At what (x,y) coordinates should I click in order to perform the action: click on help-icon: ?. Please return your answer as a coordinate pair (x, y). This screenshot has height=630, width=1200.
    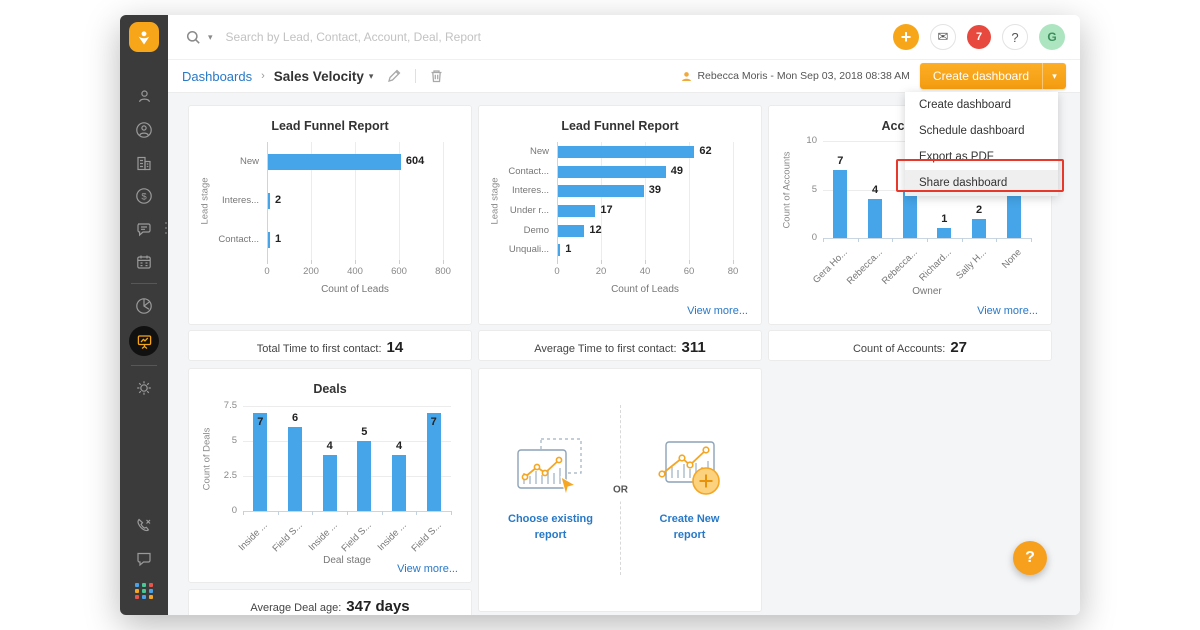
    Looking at the image, I should click on (1015, 37).